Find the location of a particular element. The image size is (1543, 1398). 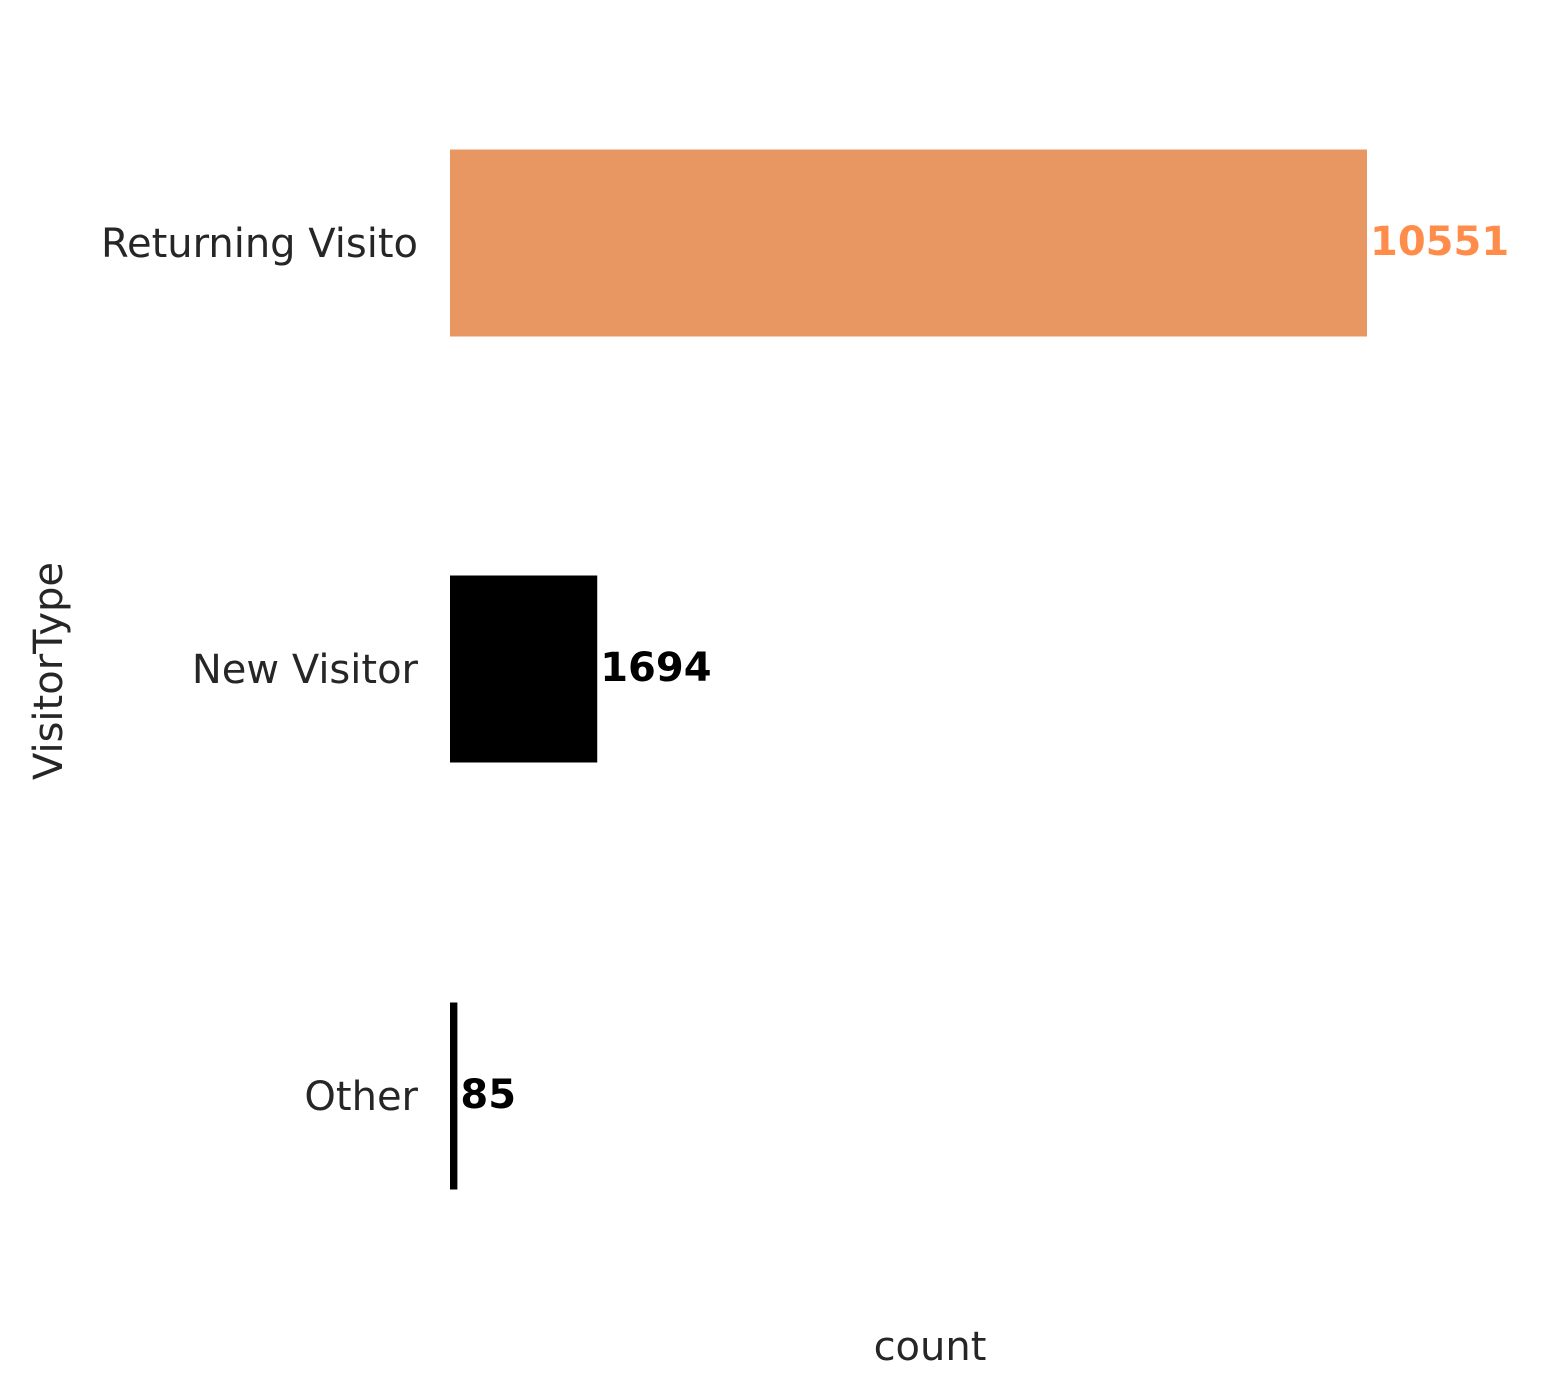

bar-value-label: 1694 is located at coordinates (655, 668).